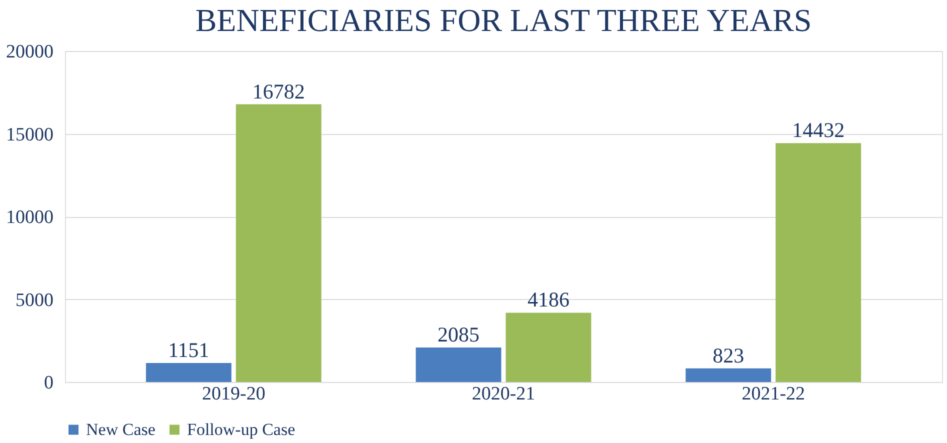 The height and width of the screenshot is (443, 947). What do you see at coordinates (121, 429) in the screenshot?
I see `legend-label: New Case` at bounding box center [121, 429].